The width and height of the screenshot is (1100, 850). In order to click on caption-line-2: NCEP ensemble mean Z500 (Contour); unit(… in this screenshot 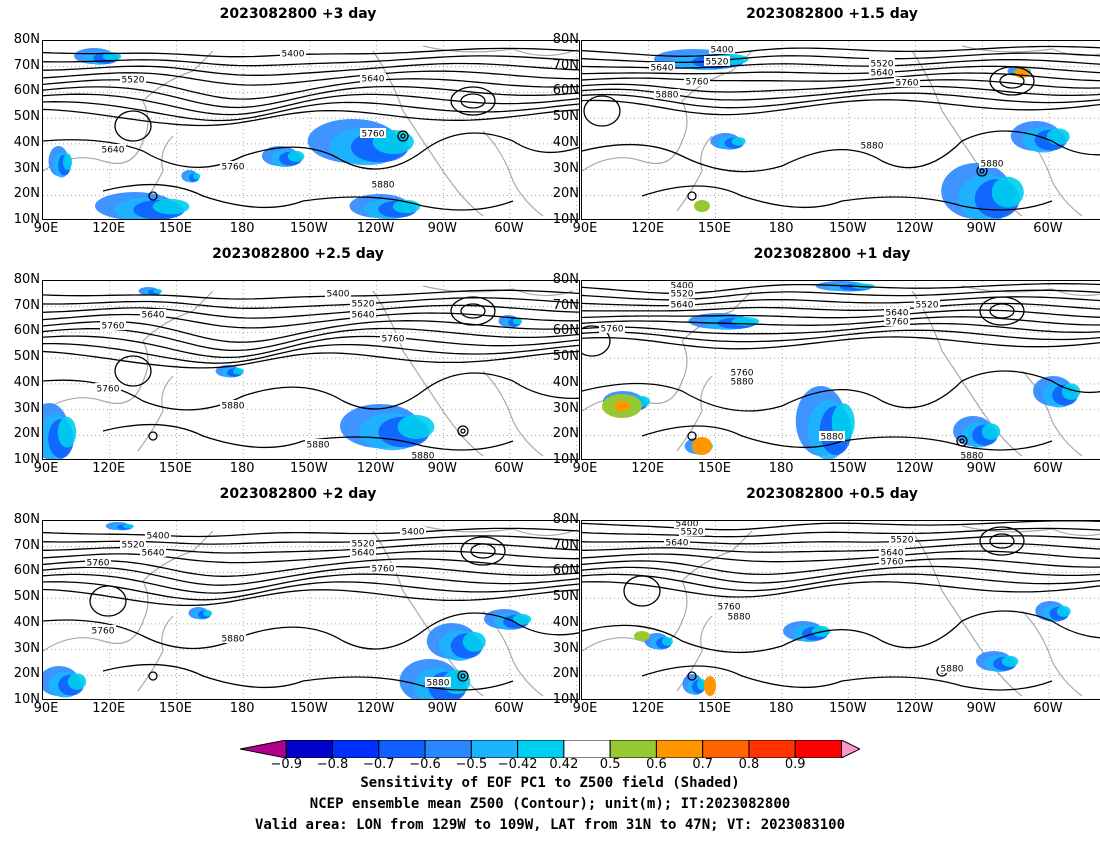, I will do `click(550, 804)`.